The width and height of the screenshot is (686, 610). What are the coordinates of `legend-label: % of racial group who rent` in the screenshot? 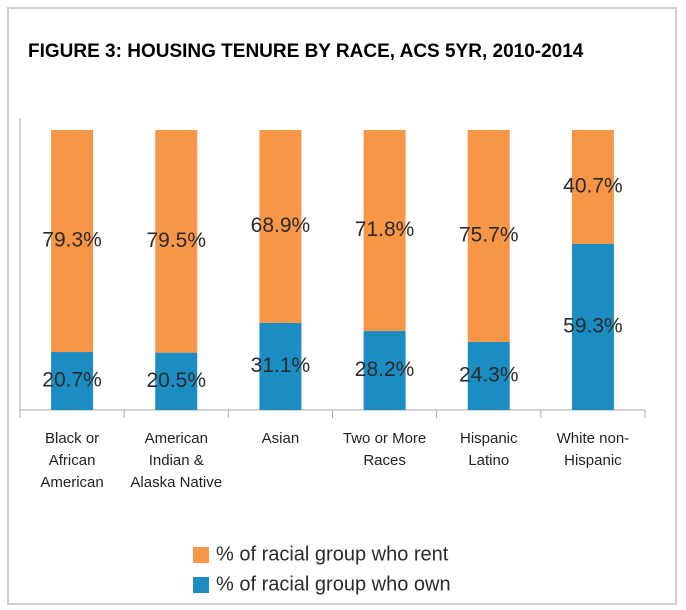 It's located at (332, 554).